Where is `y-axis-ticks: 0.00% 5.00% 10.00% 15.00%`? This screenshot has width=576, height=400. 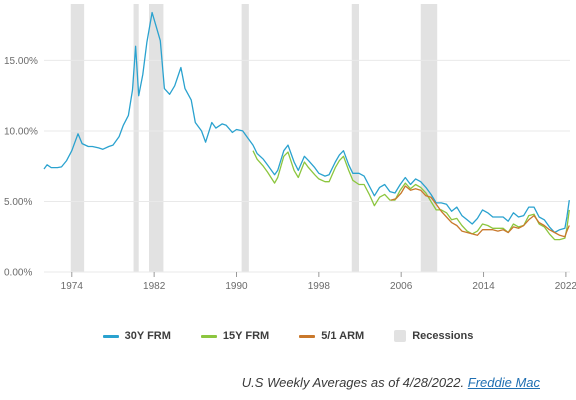 y-axis-ticks: 0.00% 5.00% 10.00% 15.00% is located at coordinates (21, 167).